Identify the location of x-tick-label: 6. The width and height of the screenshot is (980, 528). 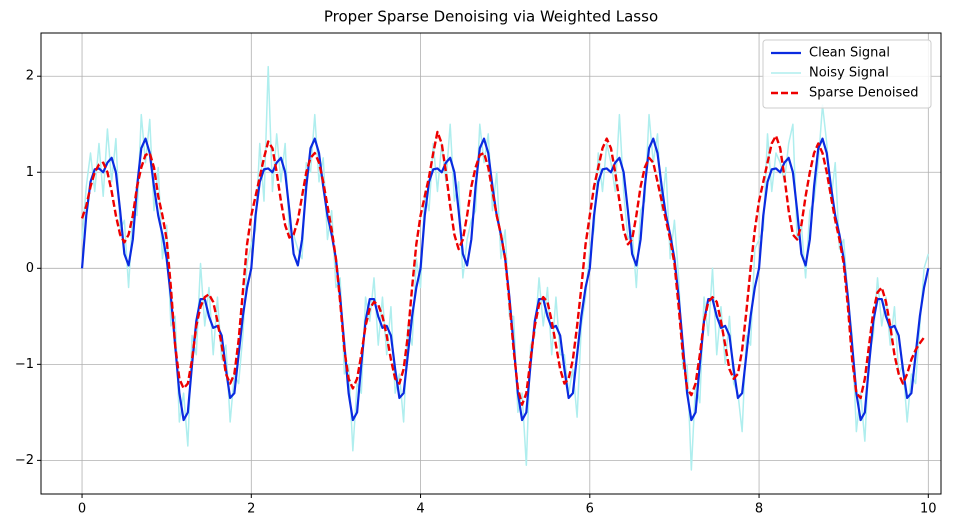
(590, 509).